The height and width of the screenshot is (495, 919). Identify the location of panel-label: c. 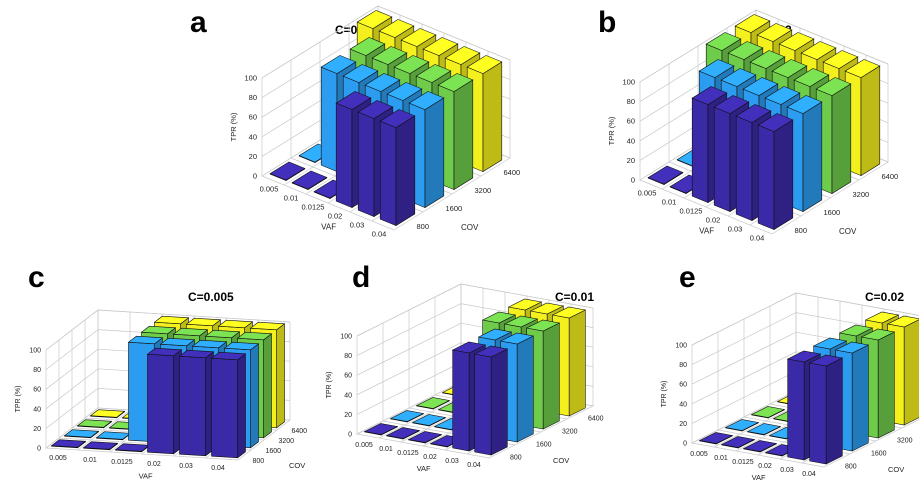
(36, 277).